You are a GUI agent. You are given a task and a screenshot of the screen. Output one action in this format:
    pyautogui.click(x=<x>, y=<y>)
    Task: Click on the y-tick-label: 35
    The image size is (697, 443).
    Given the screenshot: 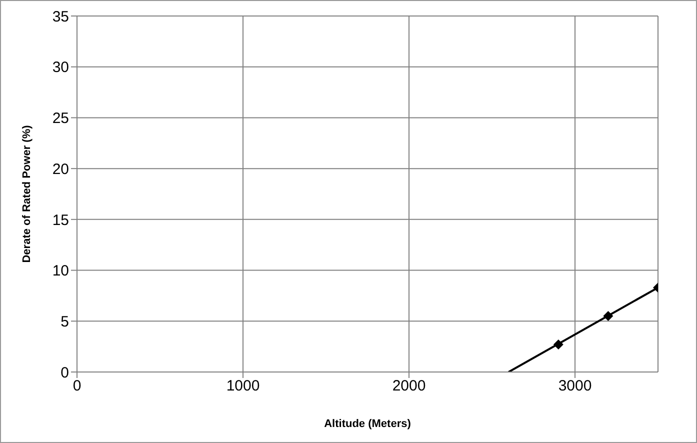 What is the action you would take?
    pyautogui.click(x=60, y=17)
    